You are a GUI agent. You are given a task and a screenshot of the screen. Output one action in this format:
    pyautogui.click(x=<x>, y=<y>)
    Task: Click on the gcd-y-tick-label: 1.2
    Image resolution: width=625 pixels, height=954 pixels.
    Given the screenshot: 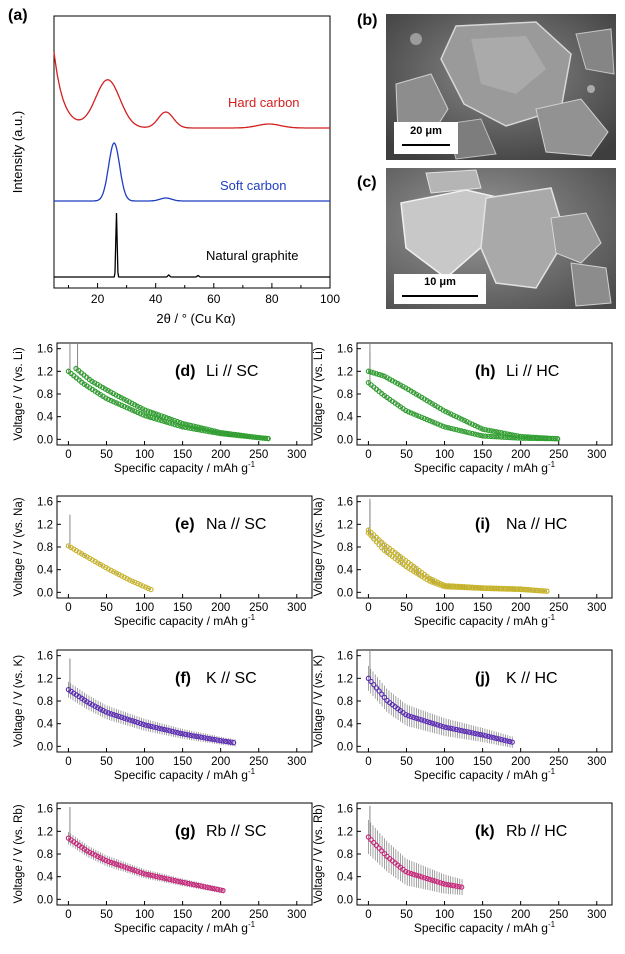 What is the action you would take?
    pyautogui.click(x=45, y=679)
    